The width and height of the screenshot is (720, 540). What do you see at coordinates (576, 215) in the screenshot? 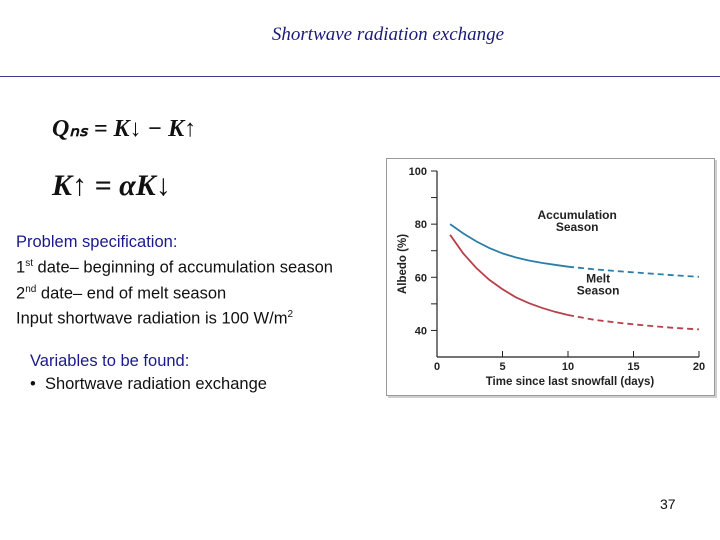
I see `accumulation-label-line1: Accumulation` at bounding box center [576, 215].